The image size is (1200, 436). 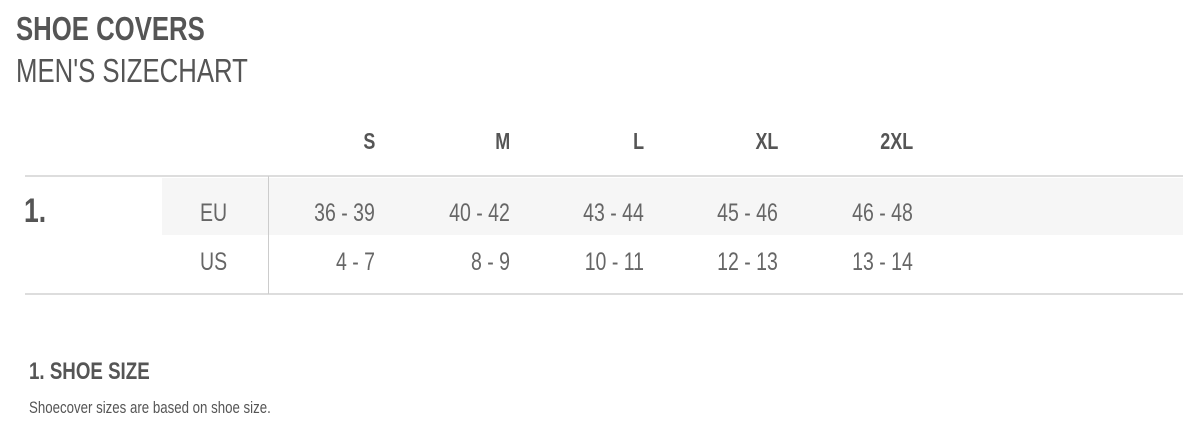 I want to click on table-cell: 4 - 7, so click(x=355, y=262).